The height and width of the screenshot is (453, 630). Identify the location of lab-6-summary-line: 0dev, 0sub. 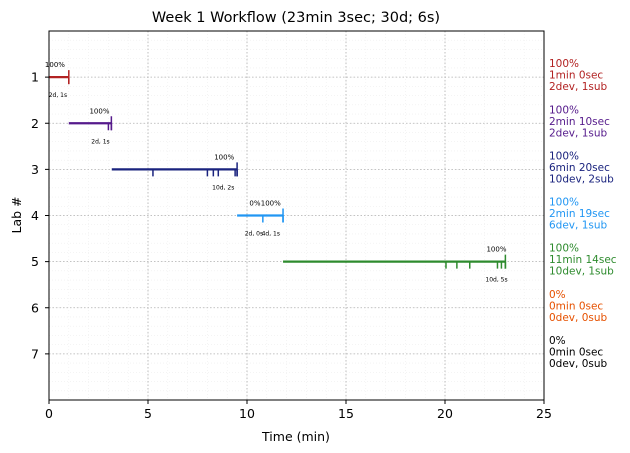
(578, 318).